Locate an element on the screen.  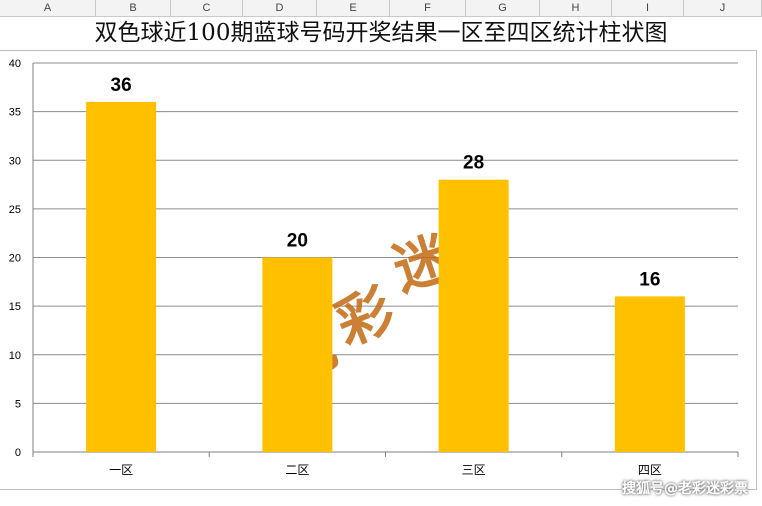
y-tick-label: 35 is located at coordinates (15, 113).